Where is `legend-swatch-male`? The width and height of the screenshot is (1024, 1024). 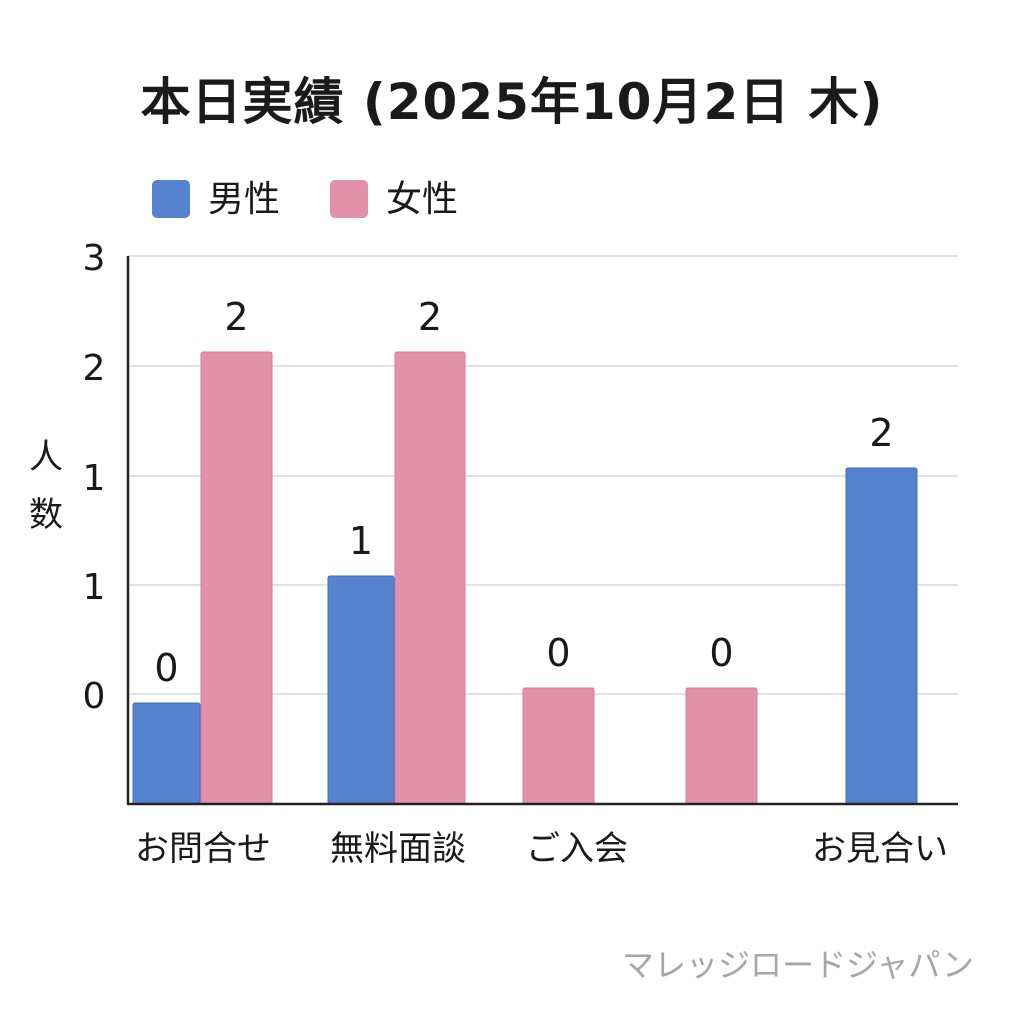
legend-swatch-male is located at coordinates (171, 199).